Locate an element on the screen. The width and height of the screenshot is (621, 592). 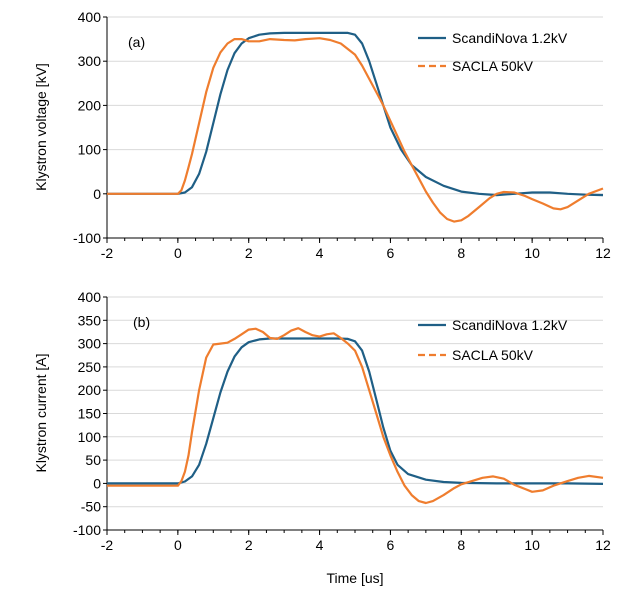
y-tick-label: 50 is located at coordinates (93, 460).